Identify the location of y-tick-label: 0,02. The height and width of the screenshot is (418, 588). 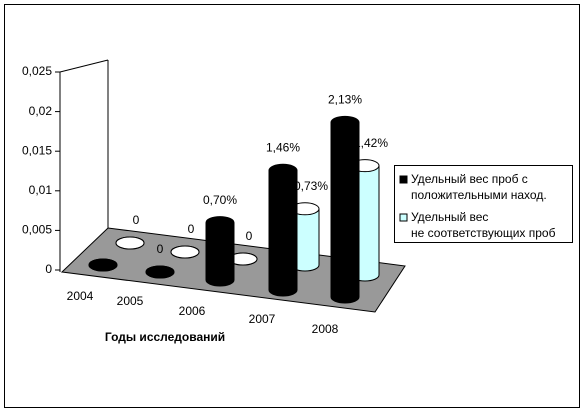
(41, 111).